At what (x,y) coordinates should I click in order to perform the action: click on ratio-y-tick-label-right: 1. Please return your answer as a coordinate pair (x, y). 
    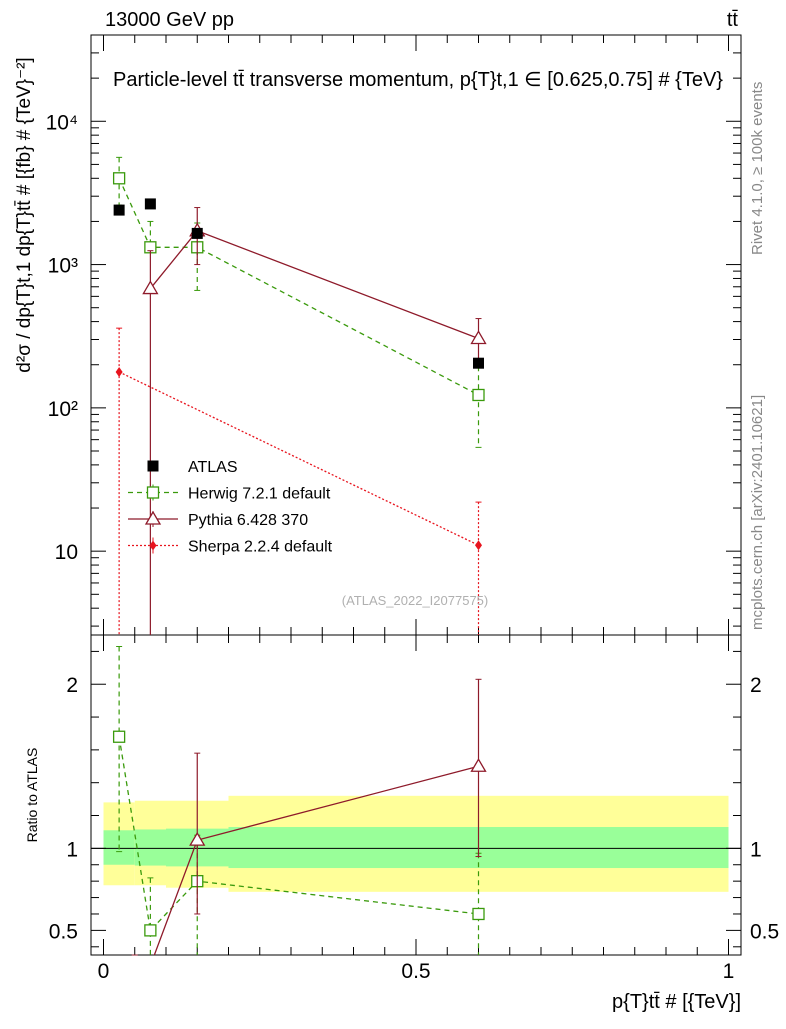
    Looking at the image, I should click on (756, 849).